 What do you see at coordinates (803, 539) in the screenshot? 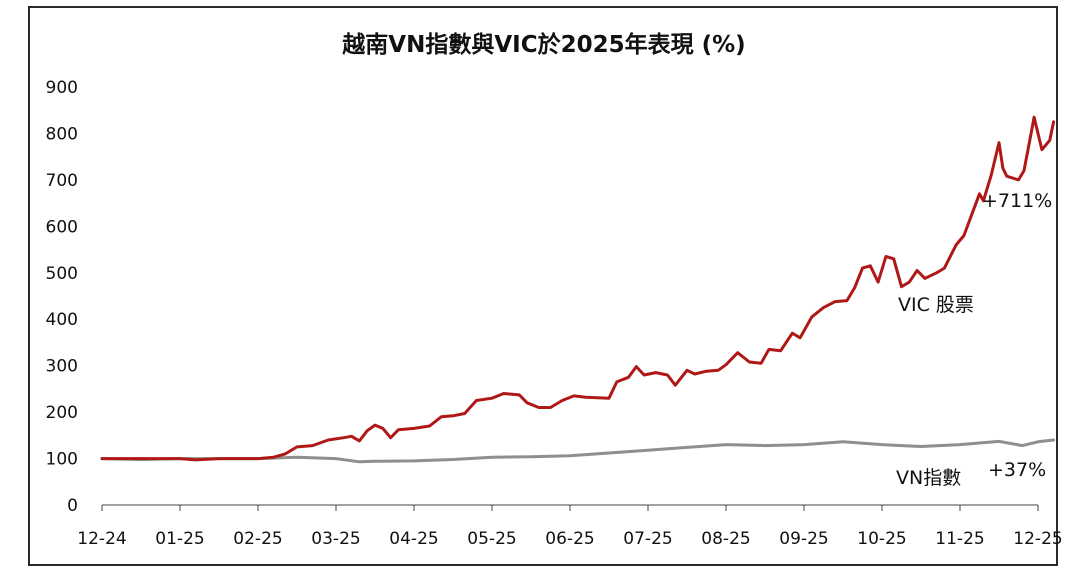
I see `x-tick-label: 09-25` at bounding box center [803, 539].